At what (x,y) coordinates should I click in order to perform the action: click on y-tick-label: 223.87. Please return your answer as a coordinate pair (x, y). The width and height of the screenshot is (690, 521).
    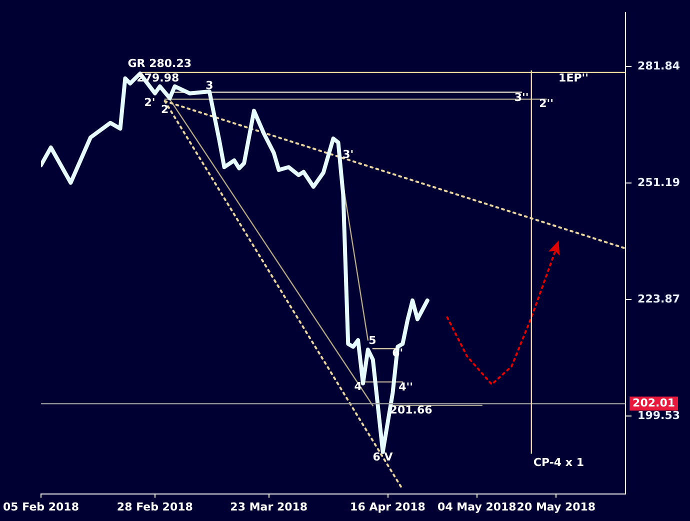
    Looking at the image, I should click on (659, 299).